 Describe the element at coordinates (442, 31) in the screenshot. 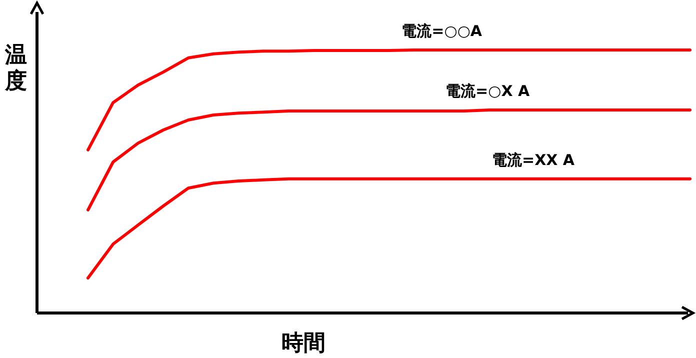

I see `series-label: 電流=○○A` at that location.